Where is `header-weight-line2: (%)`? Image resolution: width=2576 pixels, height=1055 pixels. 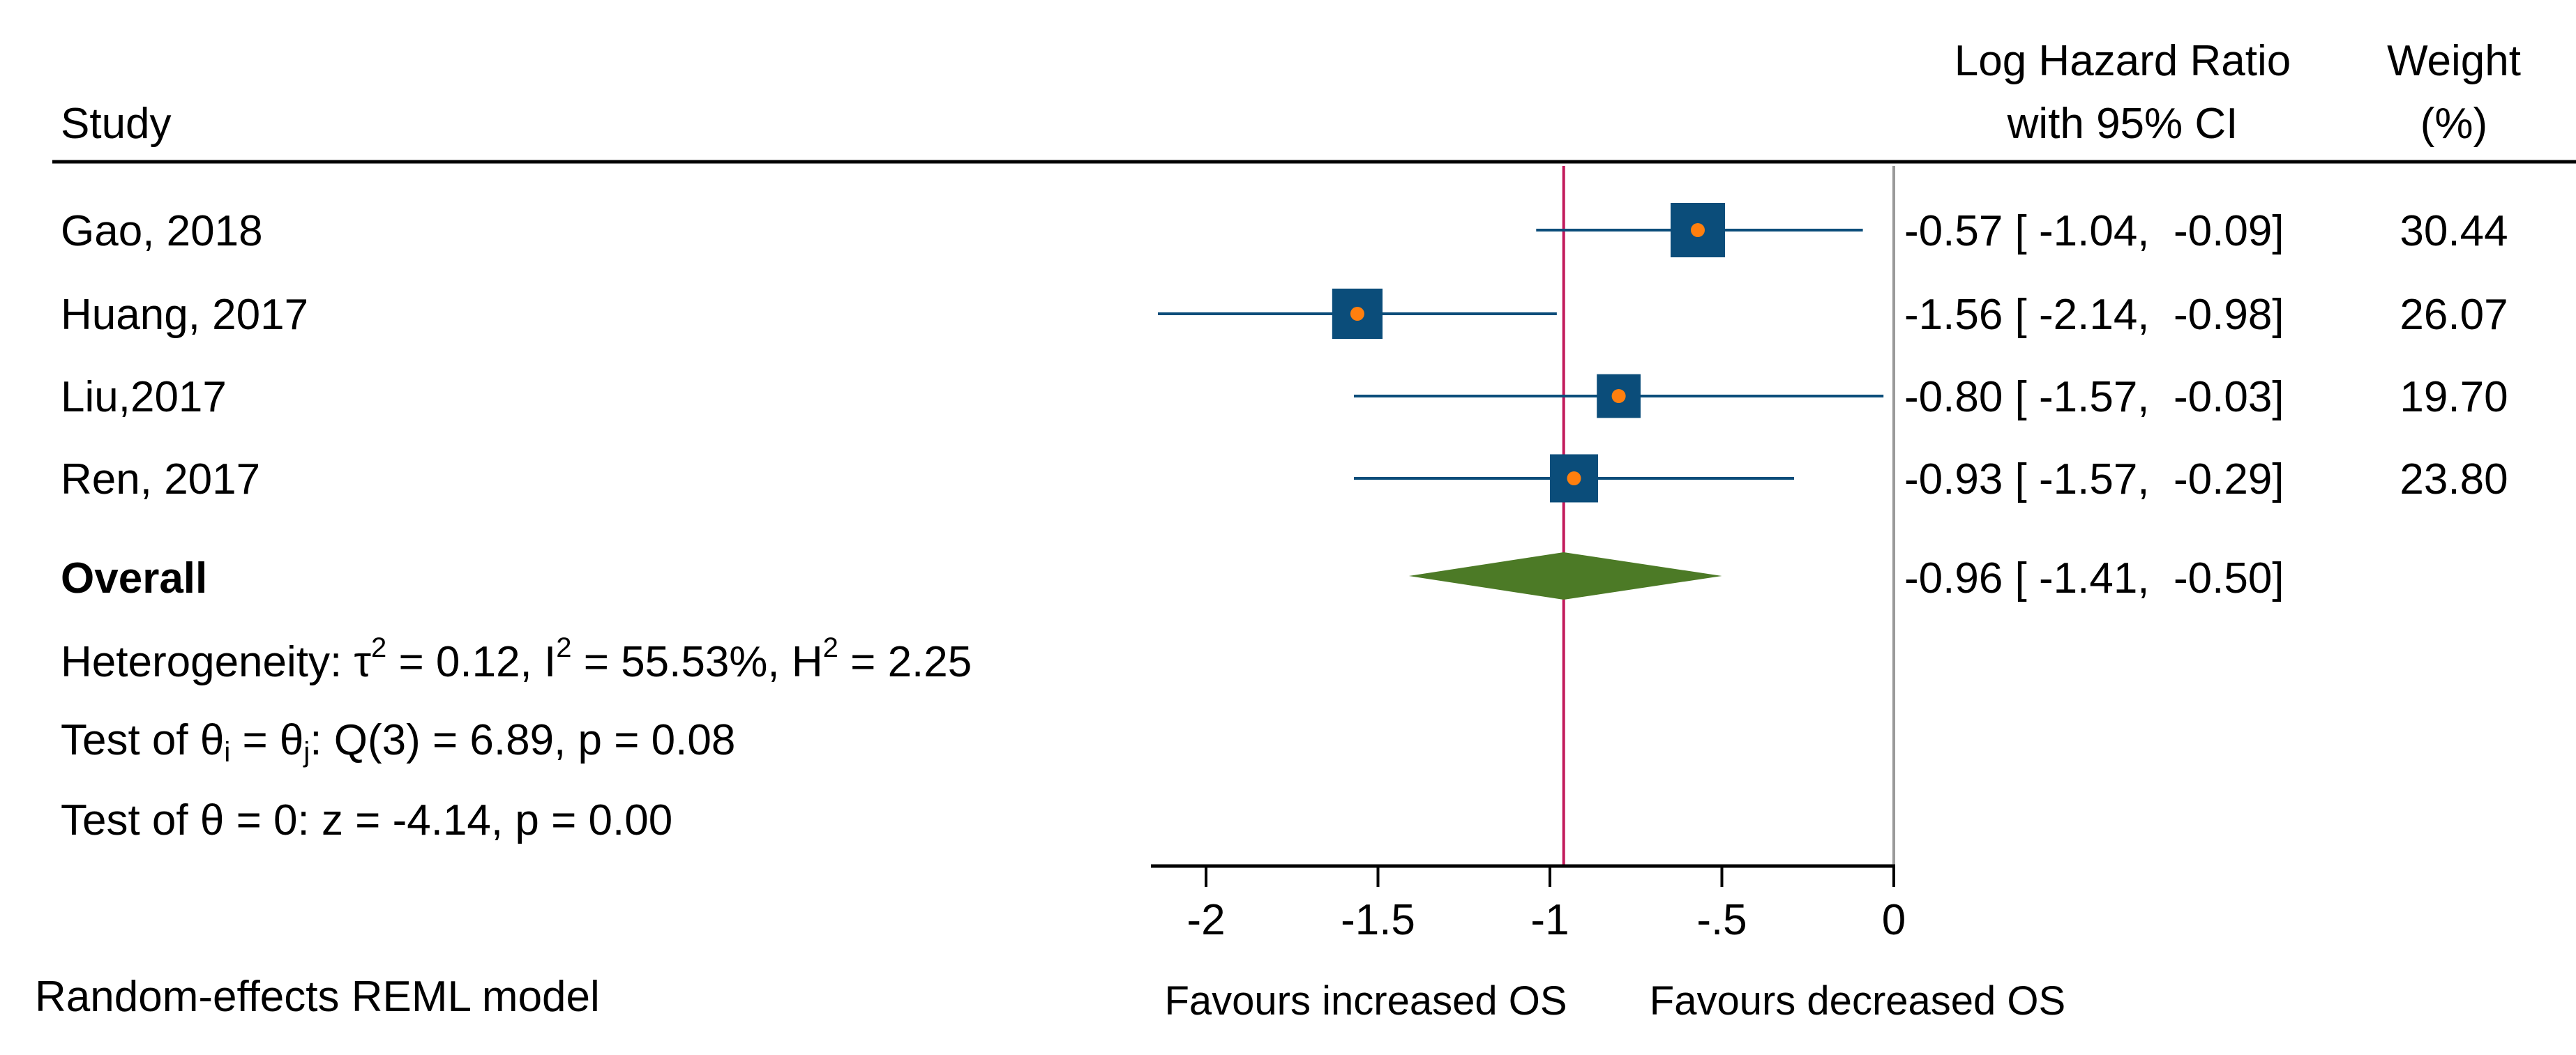 header-weight-line2: (%) is located at coordinates (2453, 124).